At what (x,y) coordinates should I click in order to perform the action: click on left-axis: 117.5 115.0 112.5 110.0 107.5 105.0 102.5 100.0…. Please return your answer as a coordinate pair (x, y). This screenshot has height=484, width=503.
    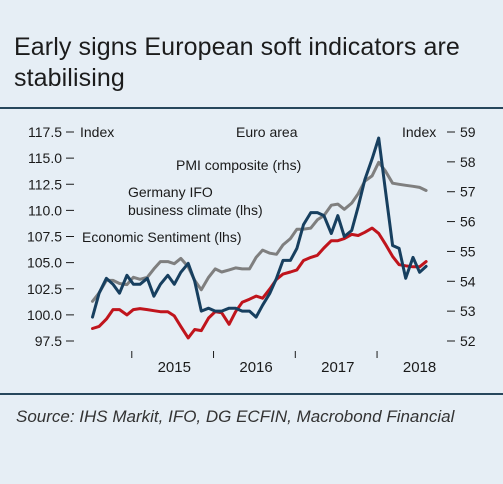
    Looking at the image, I should click on (50, 236).